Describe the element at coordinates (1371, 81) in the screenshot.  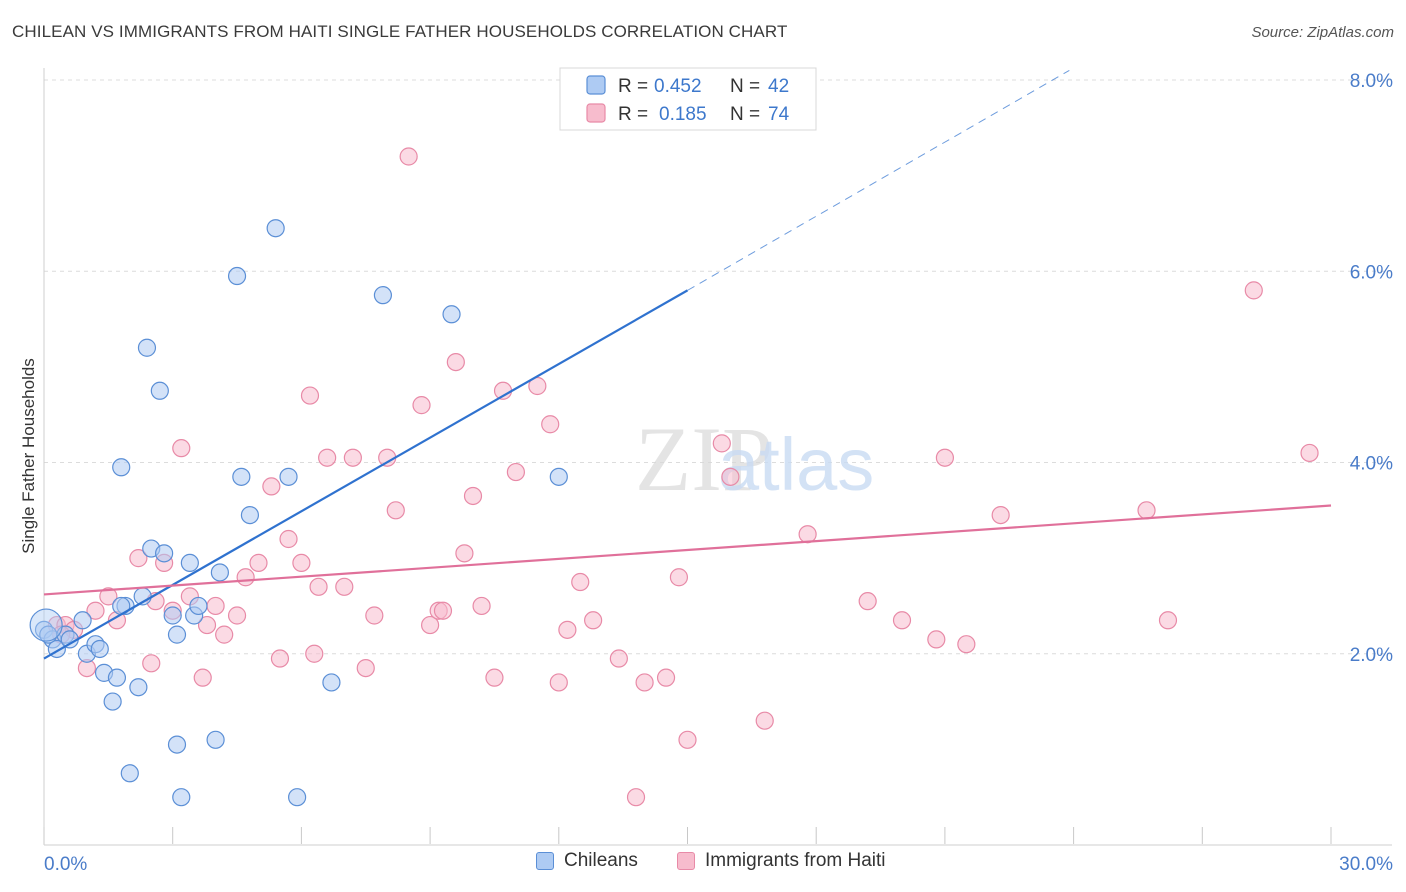
I see `y-tick-label-3: 8.0%` at that location.